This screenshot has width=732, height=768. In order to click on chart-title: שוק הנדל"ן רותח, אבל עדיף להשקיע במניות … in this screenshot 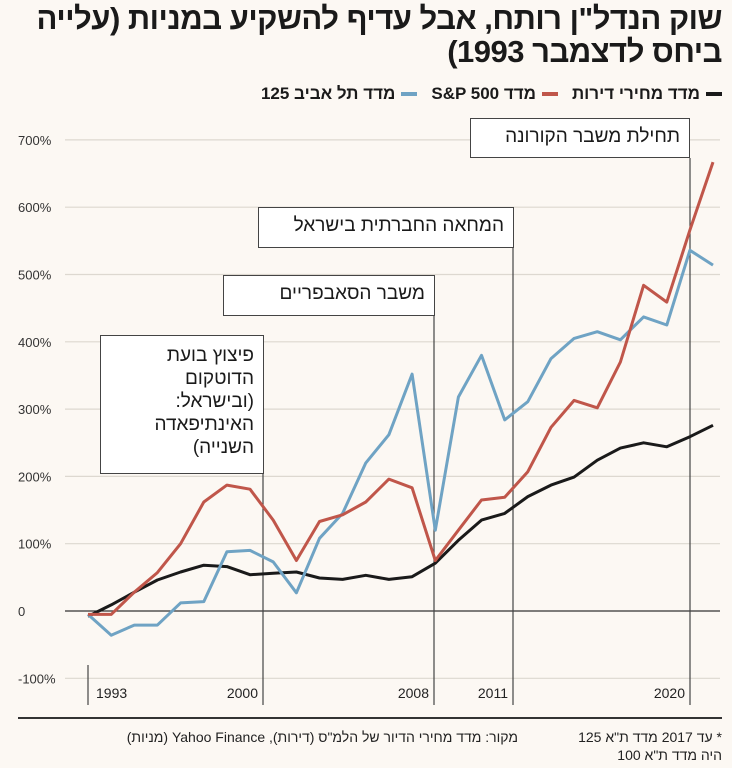, I will do `click(379, 35)`.